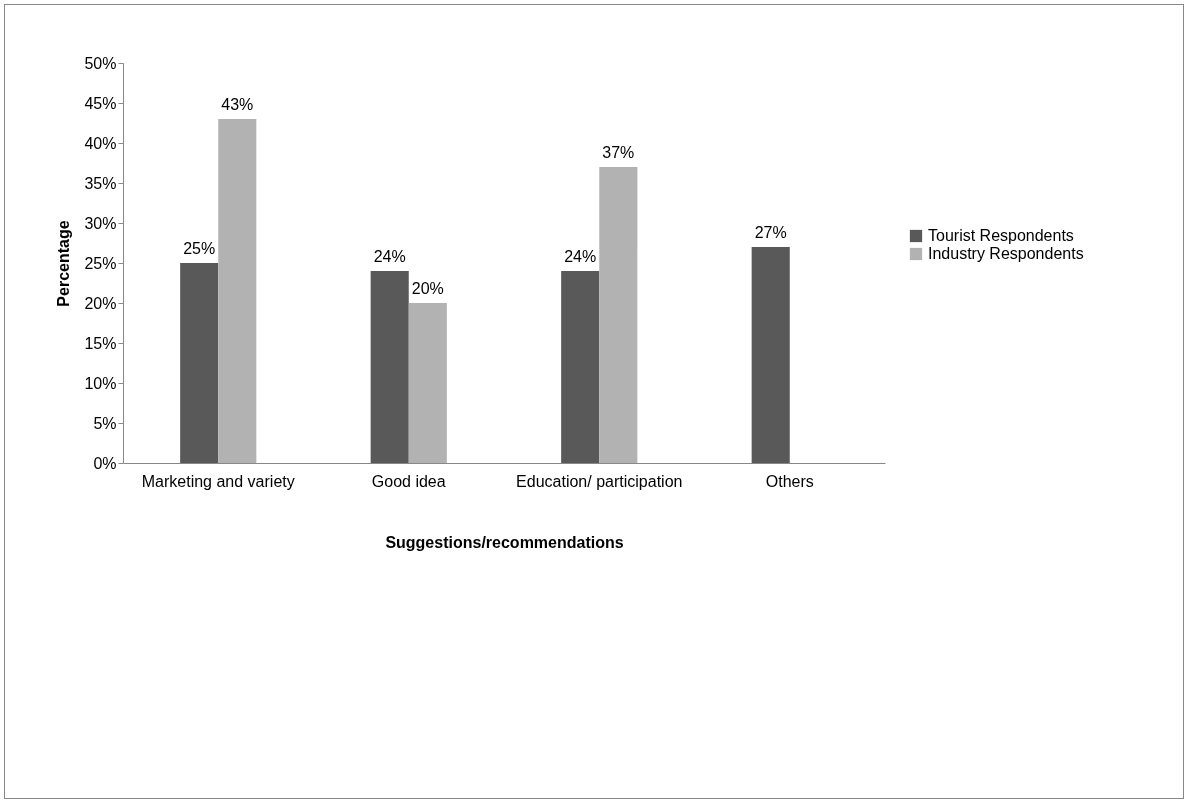 The image size is (1204, 807). What do you see at coordinates (199, 248) in the screenshot?
I see `data-label: 25%` at bounding box center [199, 248].